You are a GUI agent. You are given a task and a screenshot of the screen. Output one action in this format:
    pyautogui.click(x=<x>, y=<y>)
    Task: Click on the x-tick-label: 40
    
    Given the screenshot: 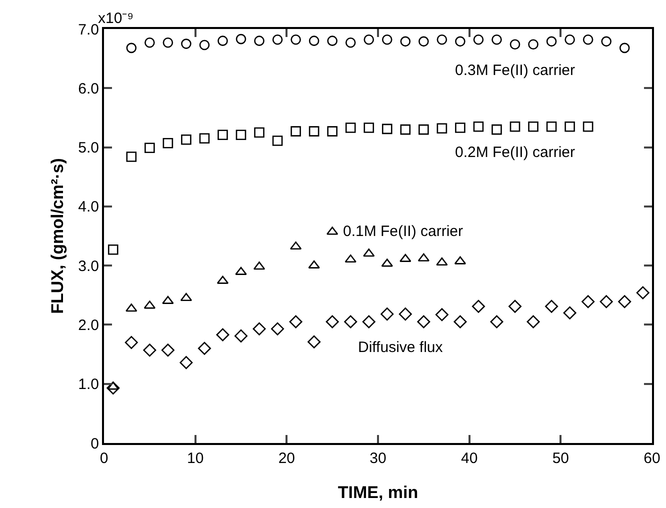 What is the action you would take?
    pyautogui.click(x=469, y=458)
    